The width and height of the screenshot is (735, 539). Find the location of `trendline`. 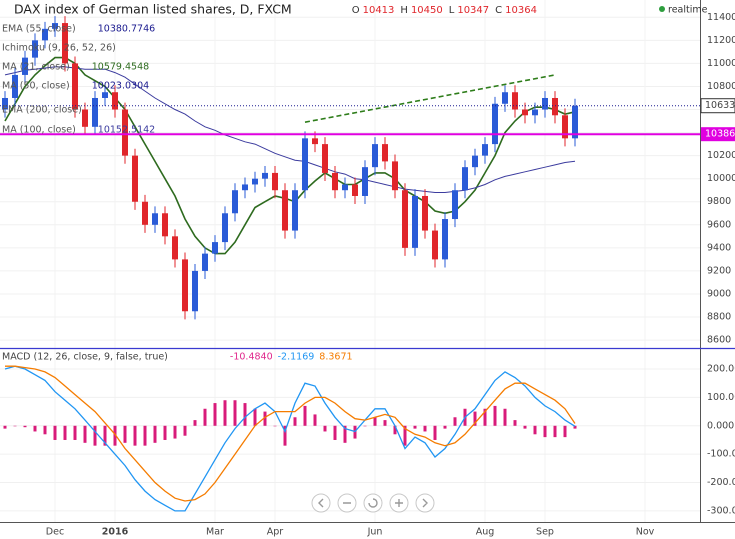

trendline is located at coordinates (430, 98).